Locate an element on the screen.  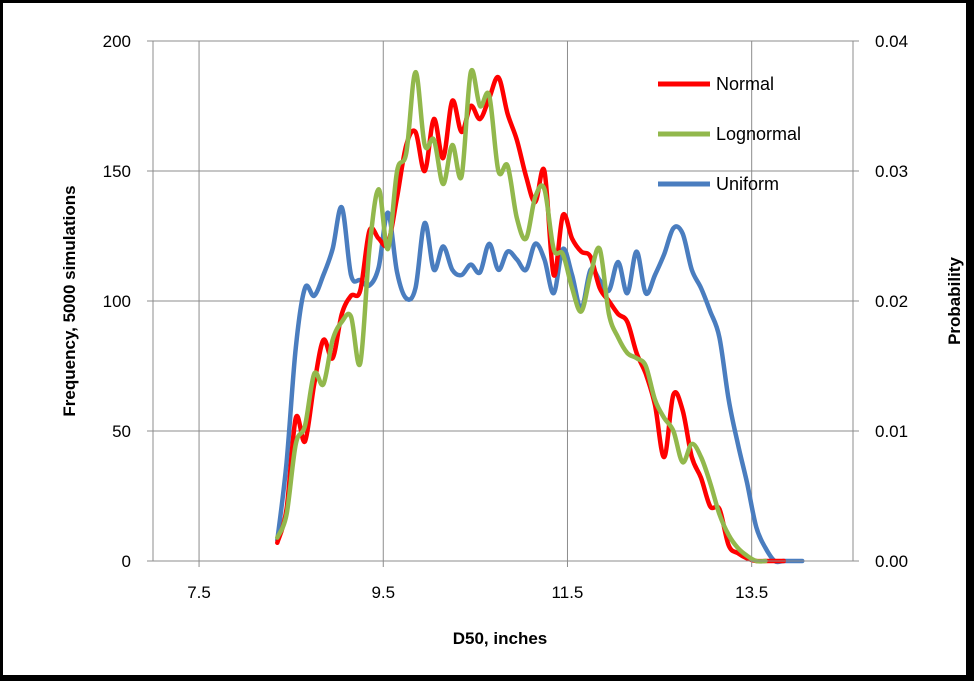
y-tick-label: 100 is located at coordinates (117, 301).